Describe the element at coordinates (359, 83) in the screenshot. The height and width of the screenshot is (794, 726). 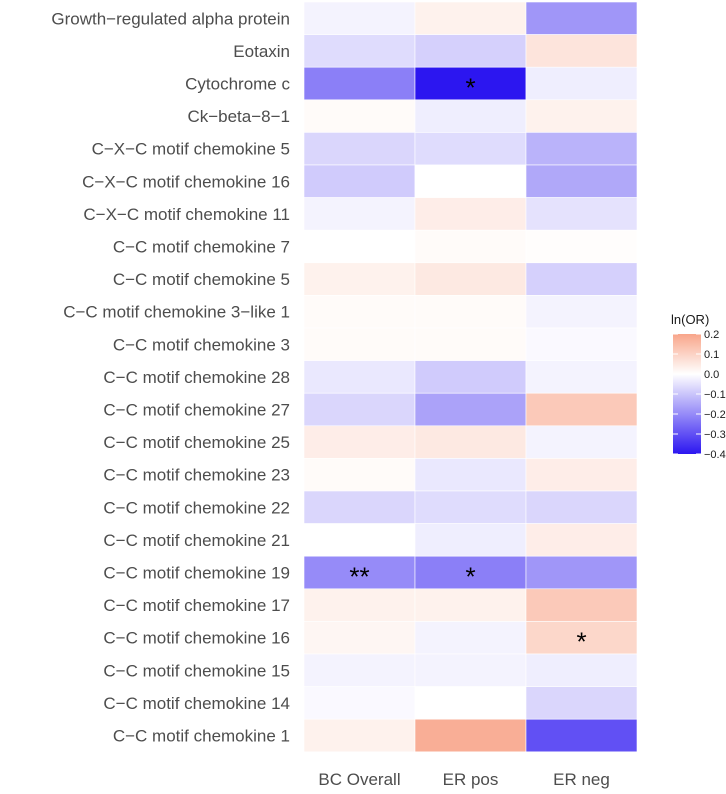
I see `heatmap-cell-r2-c0` at that location.